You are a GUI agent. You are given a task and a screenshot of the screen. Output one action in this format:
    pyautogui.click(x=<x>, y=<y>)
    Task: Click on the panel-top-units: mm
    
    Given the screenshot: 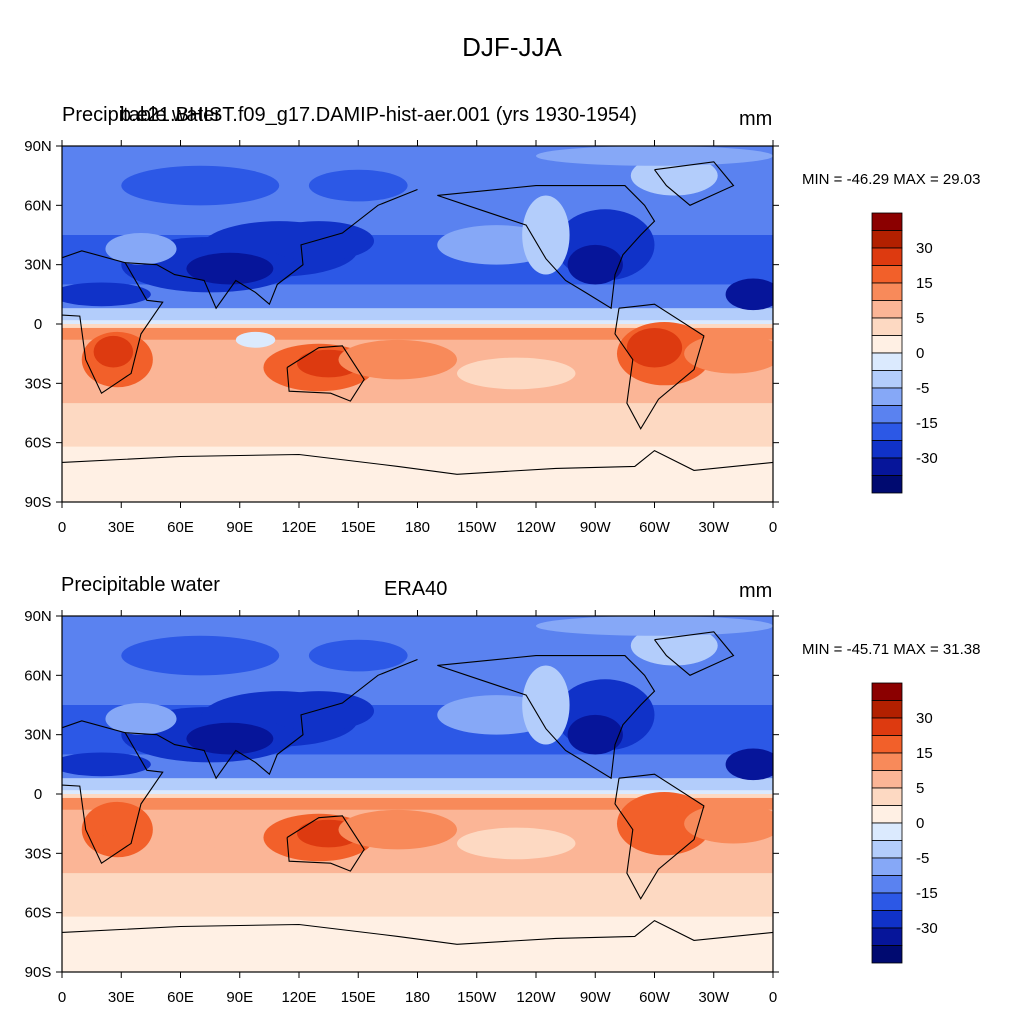 What is the action you would take?
    pyautogui.click(x=756, y=119)
    